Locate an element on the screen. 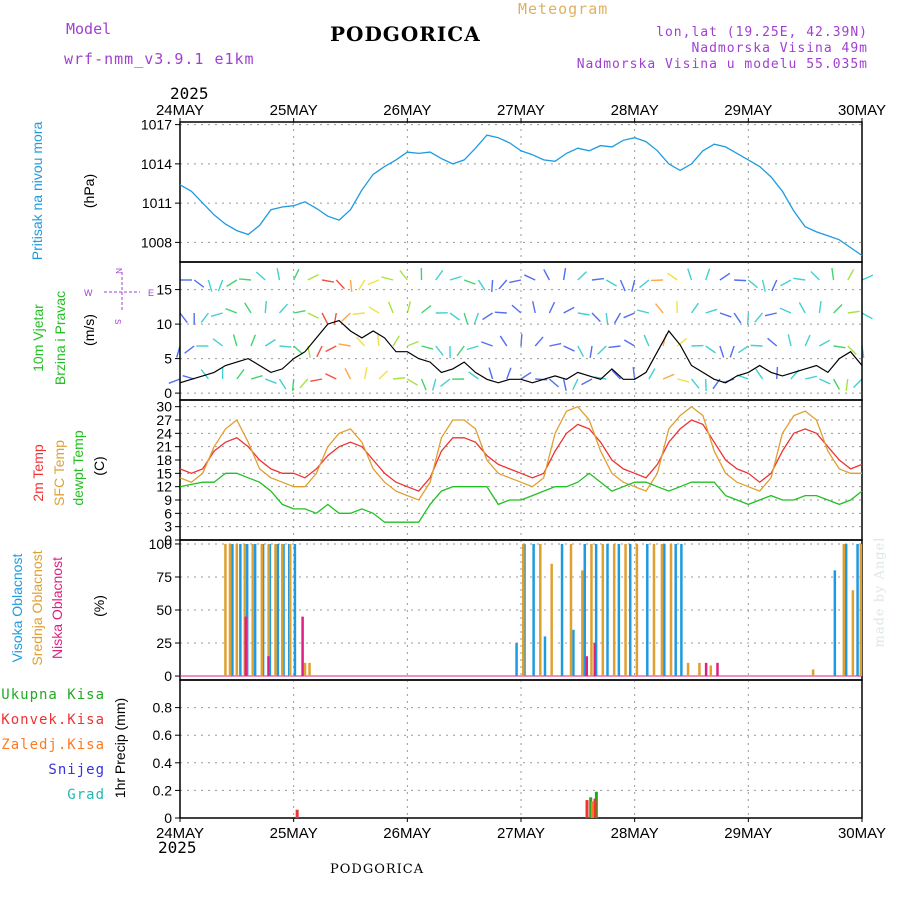 This screenshot has height=900, width=900. pressure-series-line is located at coordinates (521, 195).